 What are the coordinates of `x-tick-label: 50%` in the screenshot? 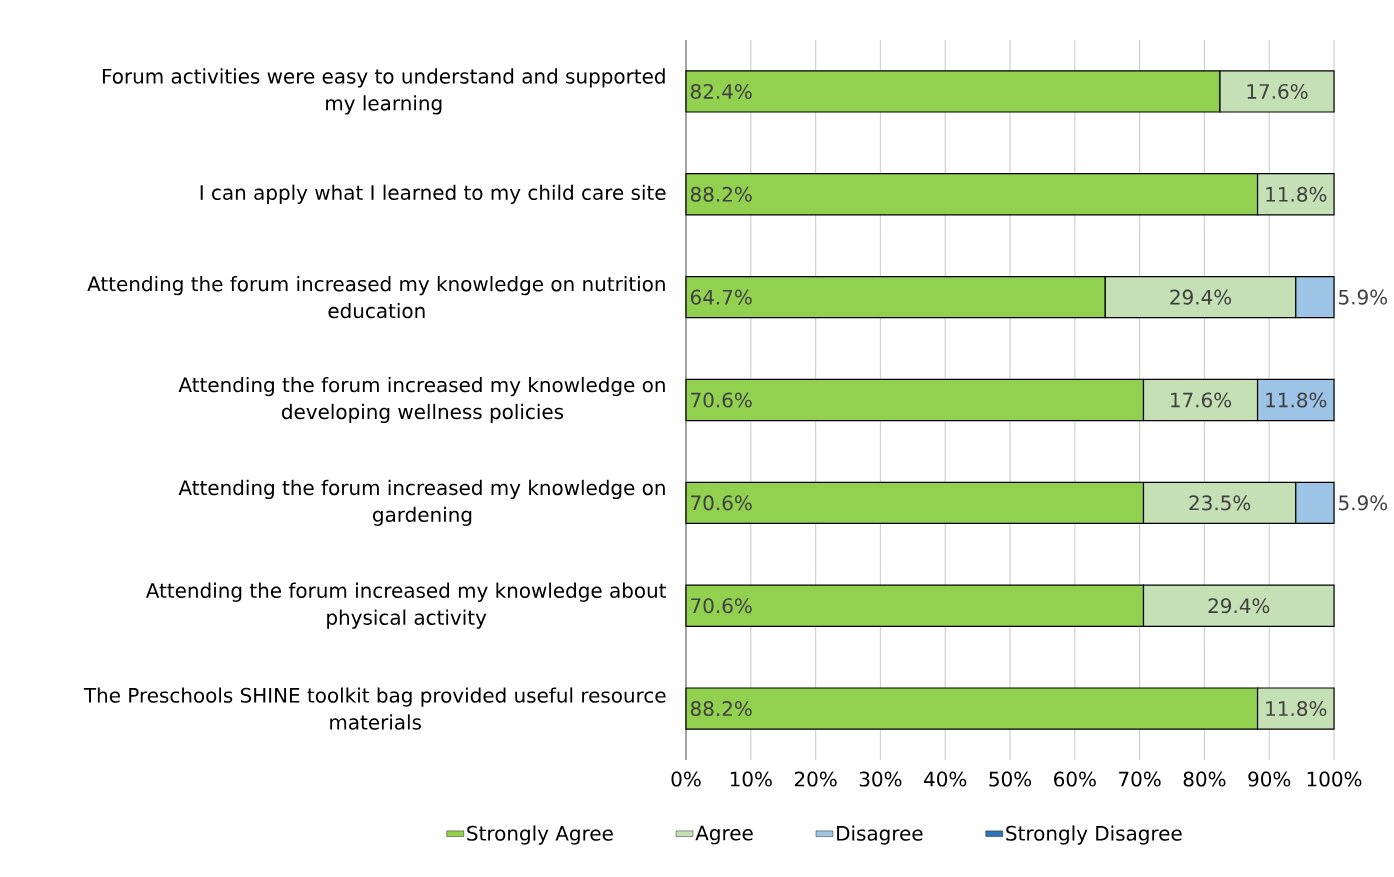 It's located at (1010, 779).